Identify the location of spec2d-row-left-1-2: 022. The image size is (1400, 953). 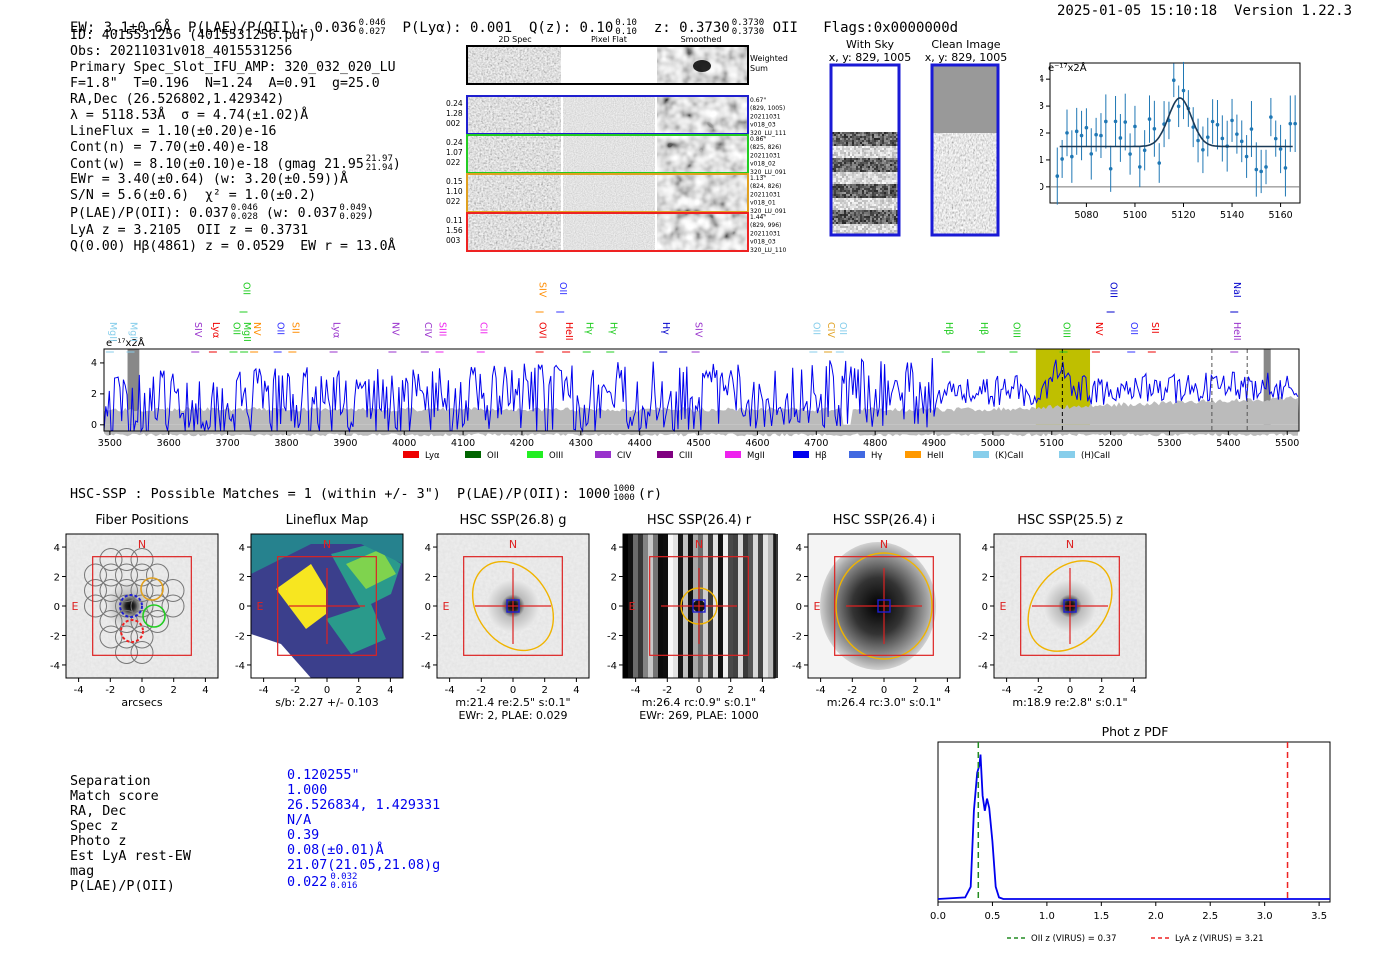
(453, 162).